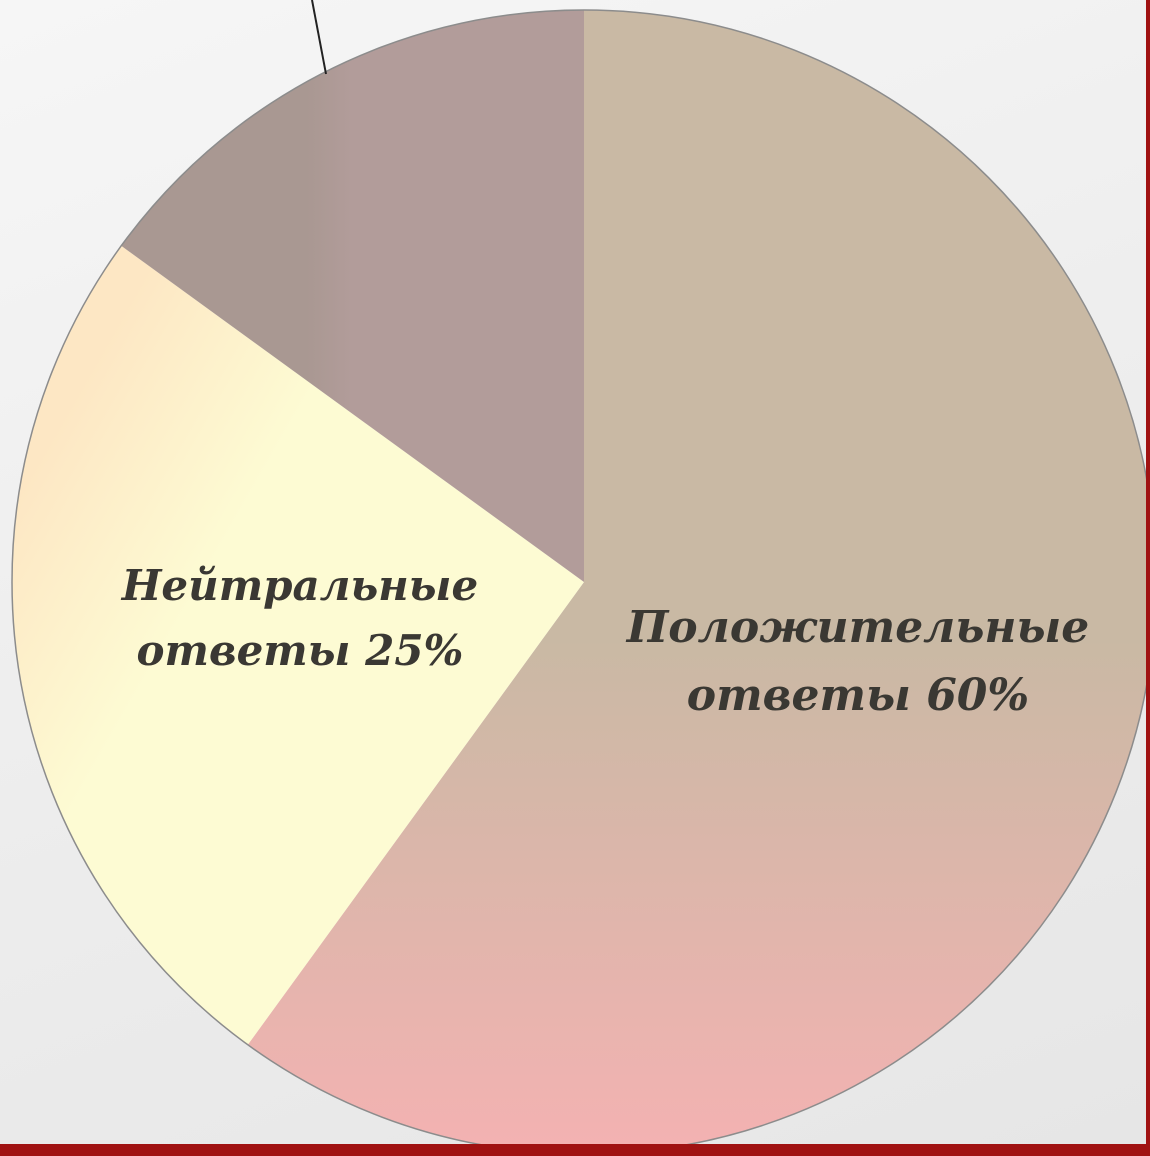 The height and width of the screenshot is (1156, 1150). Describe the element at coordinates (300, 618) in the screenshot. I see `label-neutral: Нейтральные ответы 25%` at that location.